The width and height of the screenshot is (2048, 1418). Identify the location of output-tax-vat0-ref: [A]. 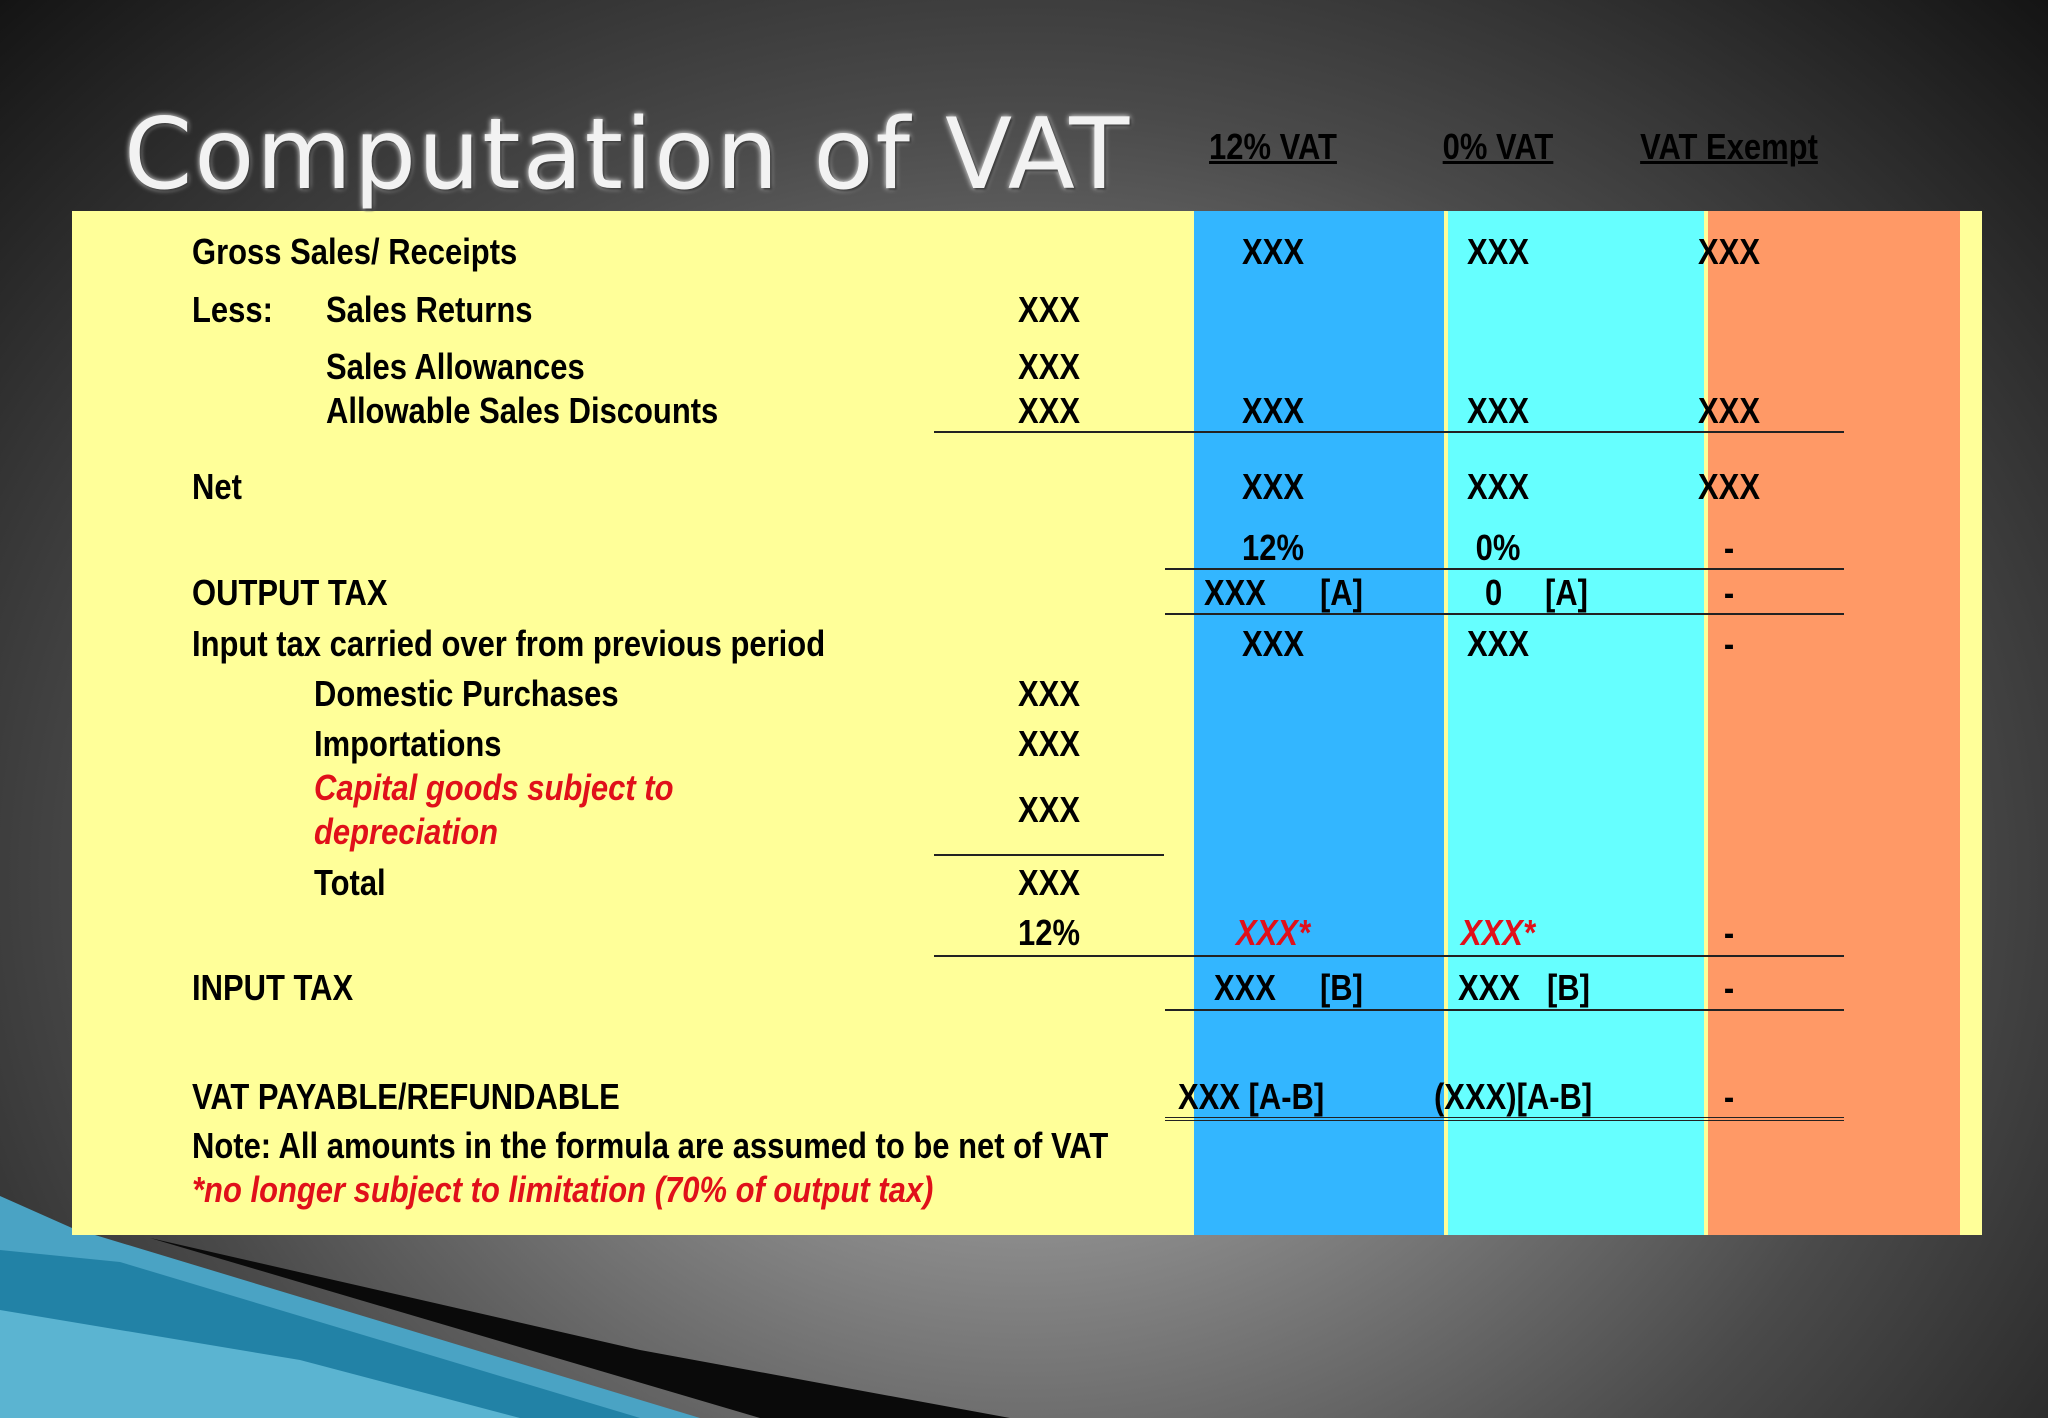
(1566, 592).